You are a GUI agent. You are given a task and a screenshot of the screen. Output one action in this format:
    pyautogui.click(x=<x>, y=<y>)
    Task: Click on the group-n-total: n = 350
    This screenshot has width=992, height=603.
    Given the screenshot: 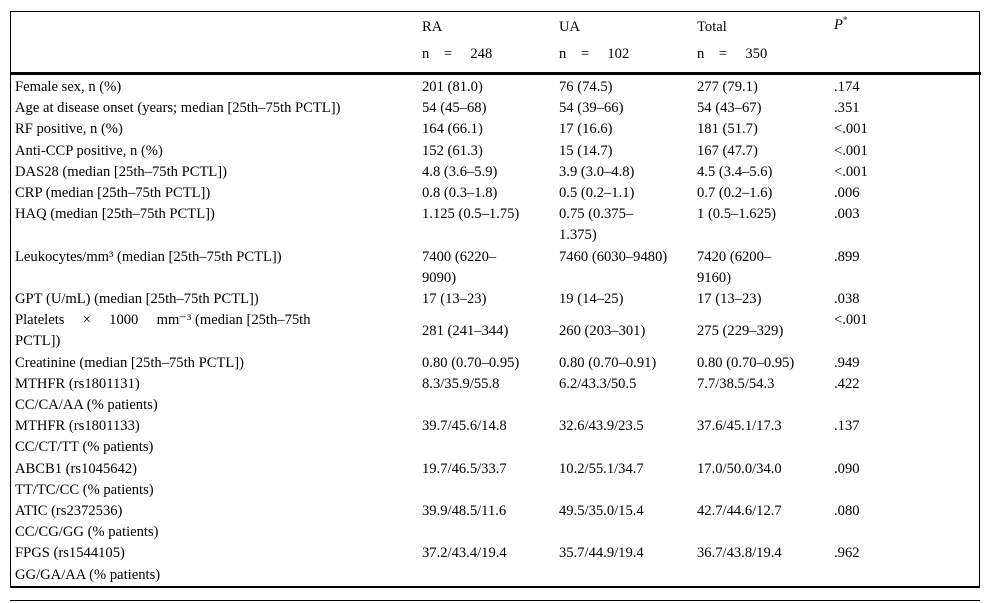 What is the action you would take?
    pyautogui.click(x=732, y=54)
    